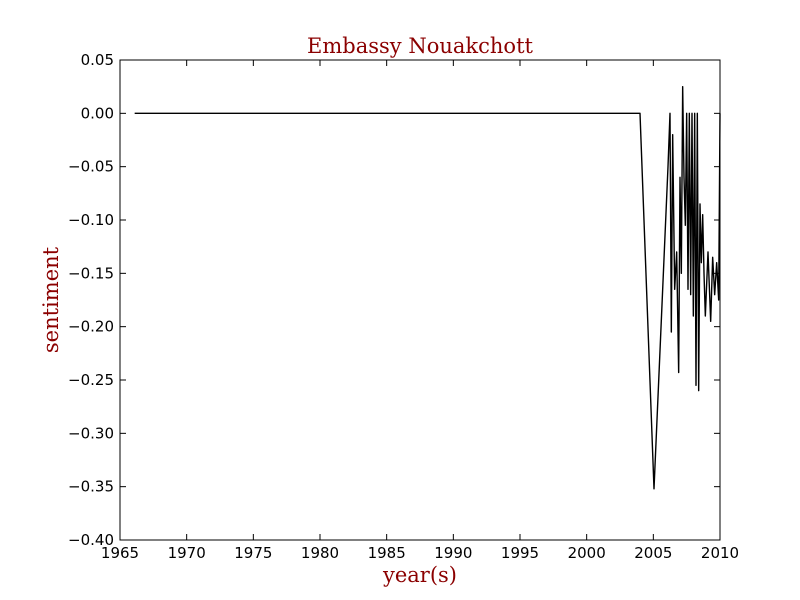  Describe the element at coordinates (420, 46) in the screenshot. I see `chart-title: Embassy Nouakchott` at that location.